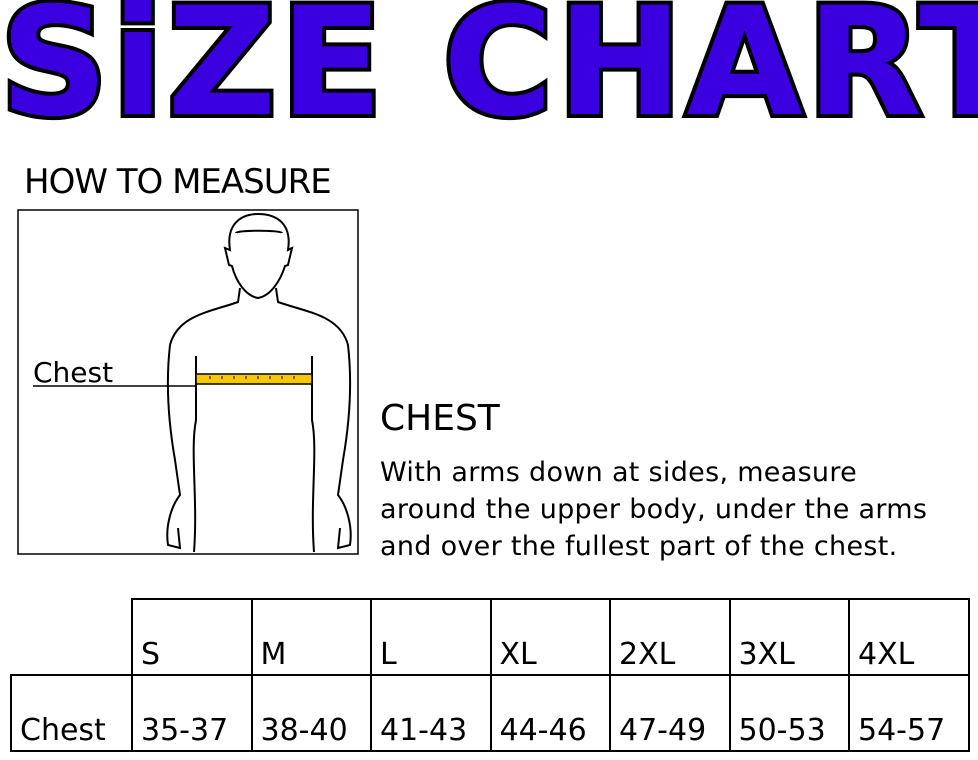 The image size is (978, 760). I want to click on row-label: Chest, so click(71, 713).